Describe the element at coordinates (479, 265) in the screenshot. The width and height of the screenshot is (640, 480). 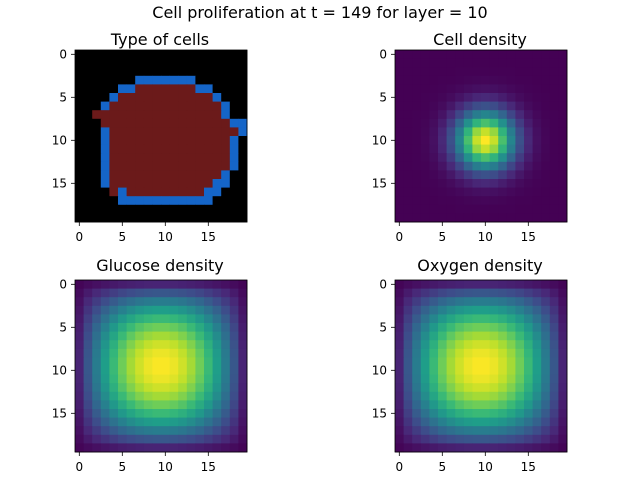
I see `panel-title: Oxygen density` at that location.